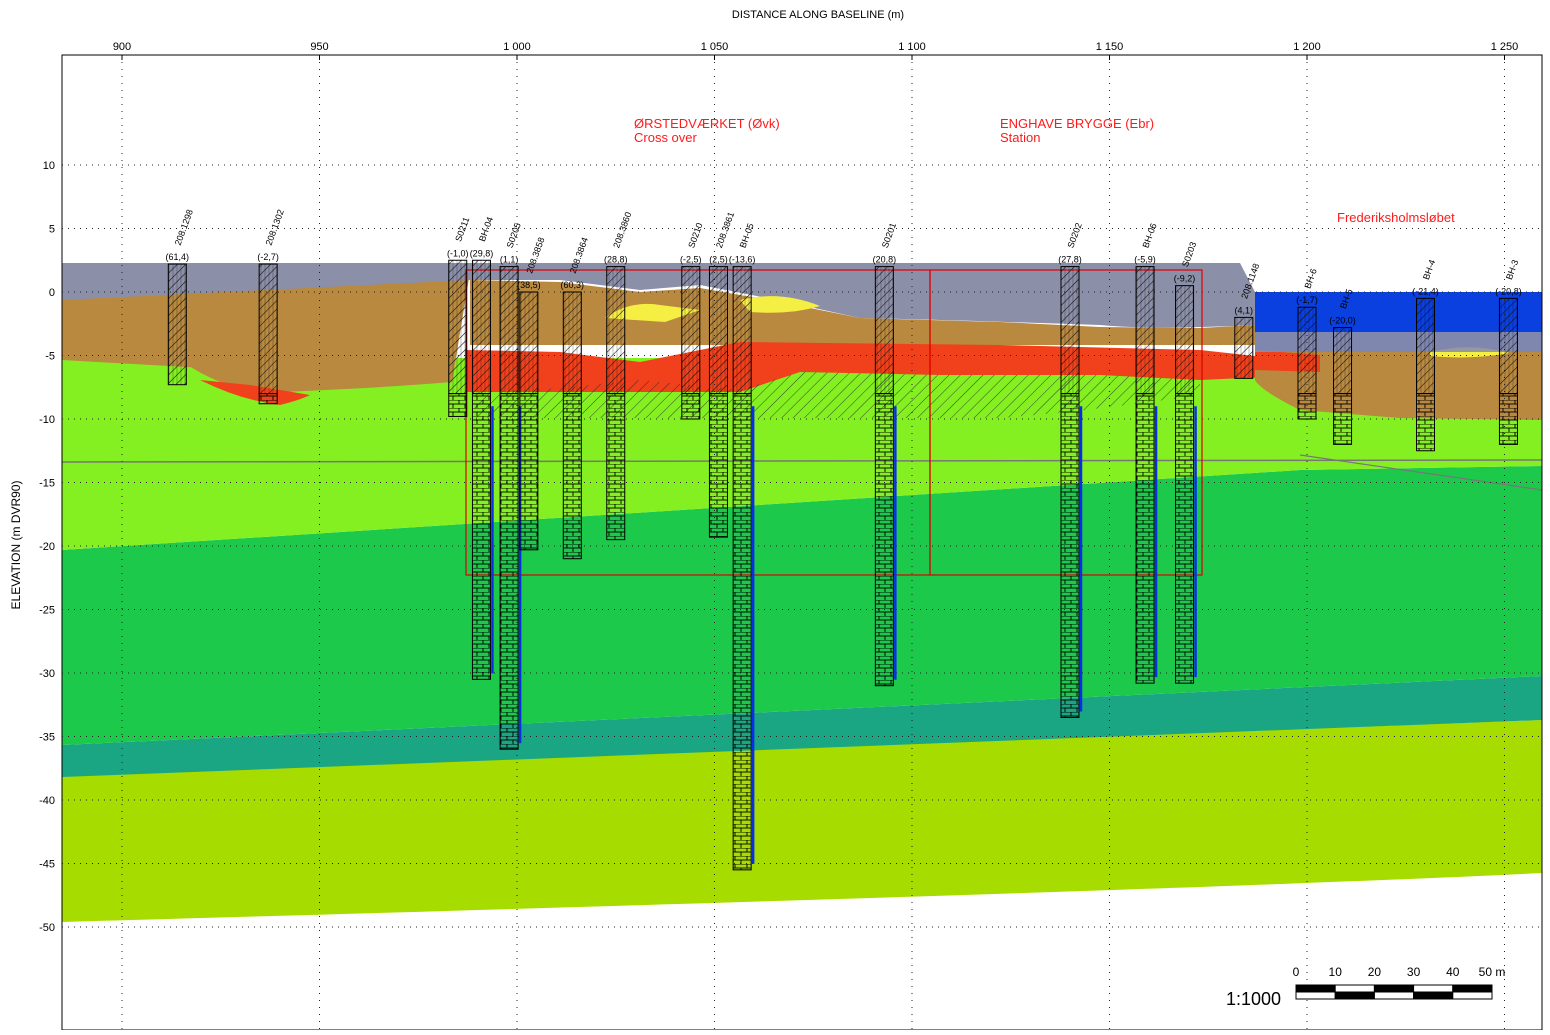 This screenshot has height=1035, width=1550. I want to click on x-tick-label: 1 200, so click(1307, 47).